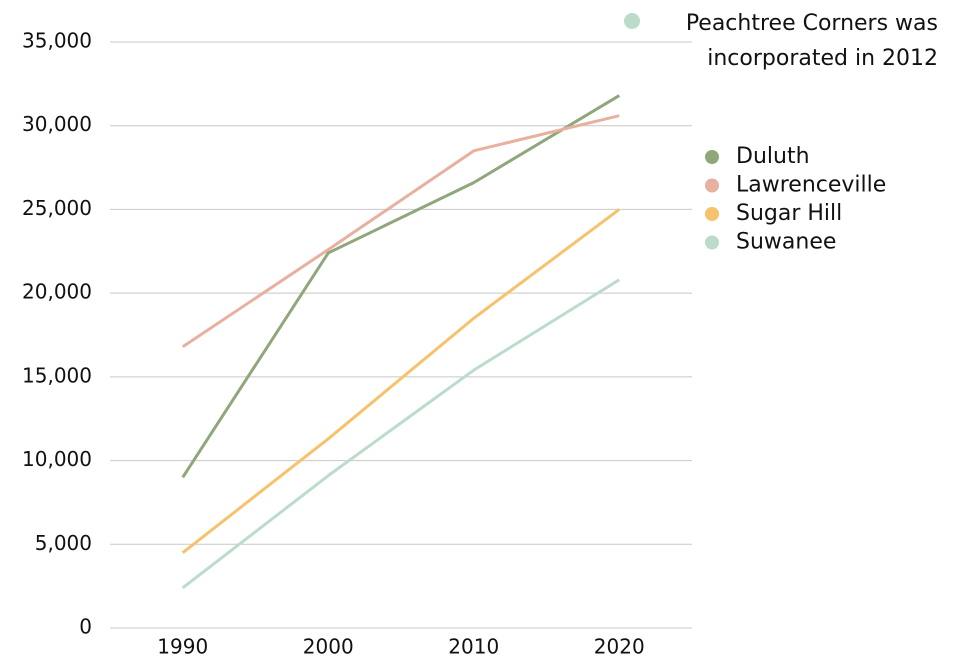  I want to click on y-tick-label: 15,000, so click(57, 375).